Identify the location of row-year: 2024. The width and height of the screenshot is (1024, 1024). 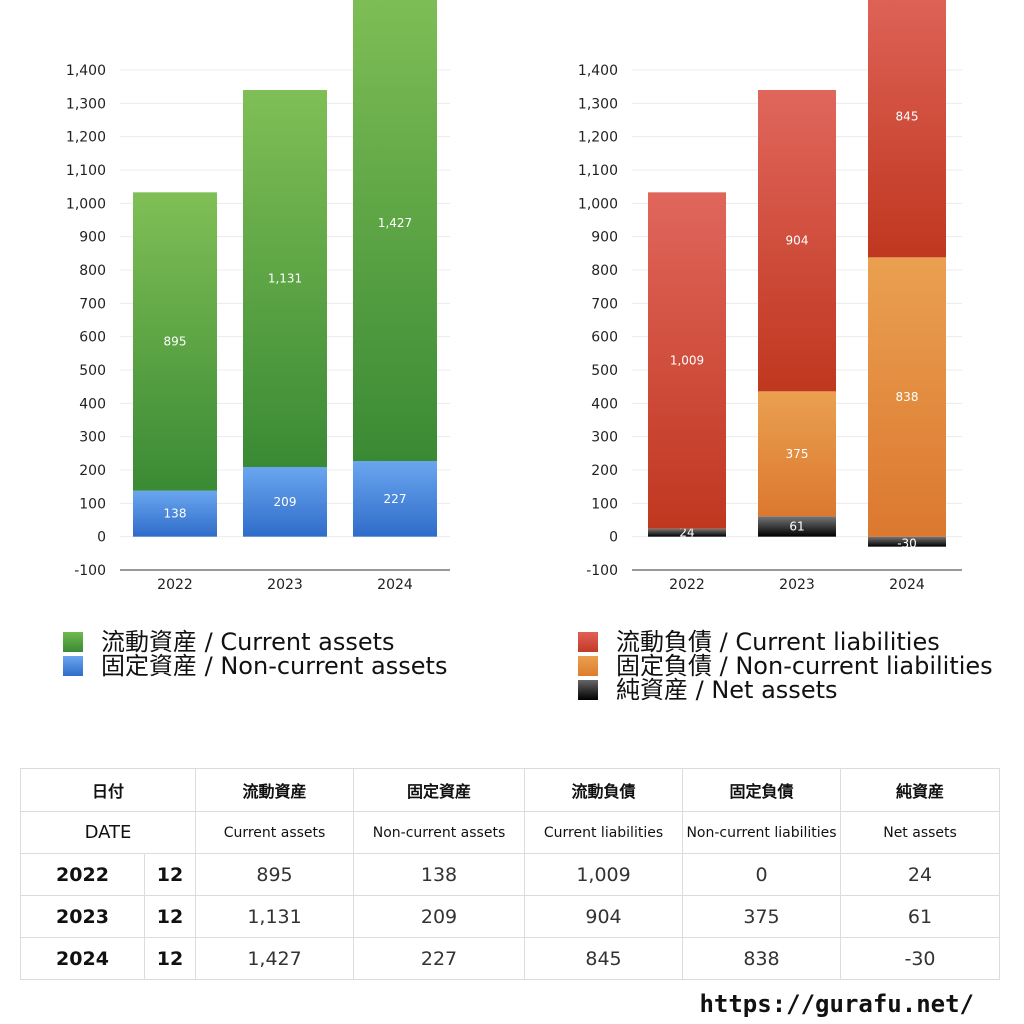
(82, 958).